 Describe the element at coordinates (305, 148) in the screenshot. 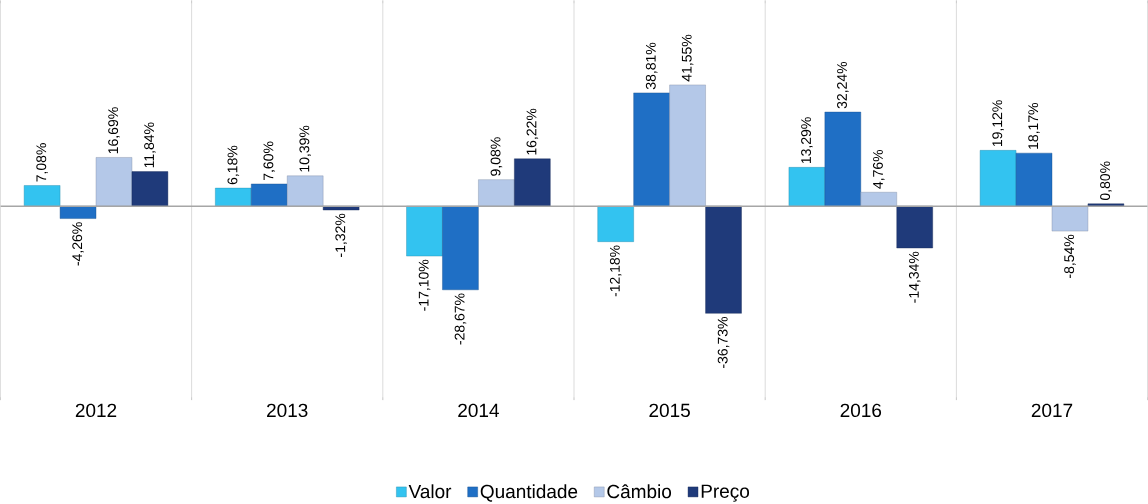

I see `data-label: 10,39%` at that location.